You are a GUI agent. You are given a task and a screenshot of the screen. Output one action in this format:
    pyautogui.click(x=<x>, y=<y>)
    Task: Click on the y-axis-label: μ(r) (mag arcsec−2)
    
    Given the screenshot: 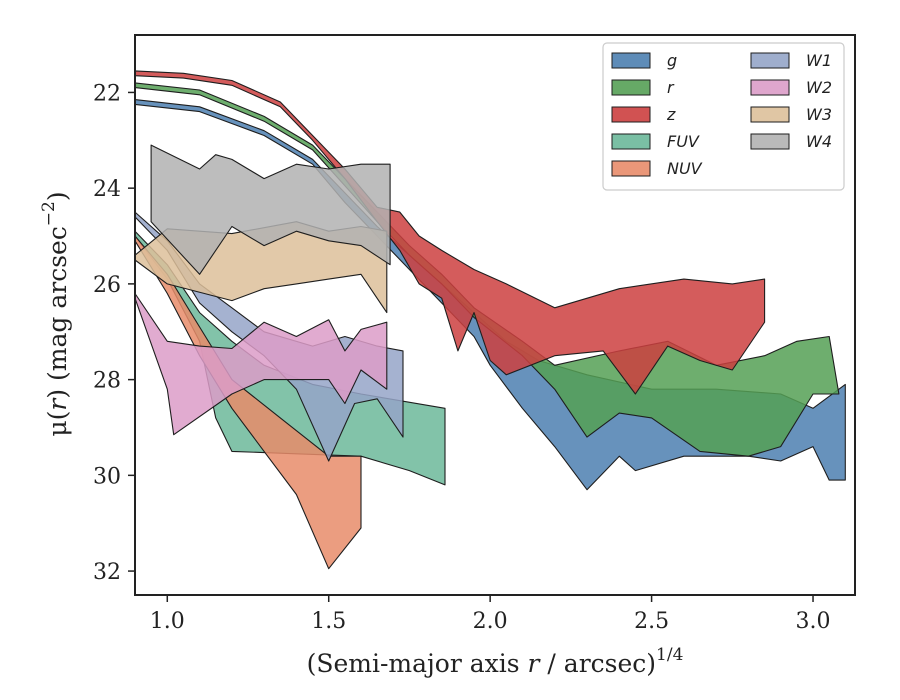 What is the action you would take?
    pyautogui.click(x=55, y=313)
    